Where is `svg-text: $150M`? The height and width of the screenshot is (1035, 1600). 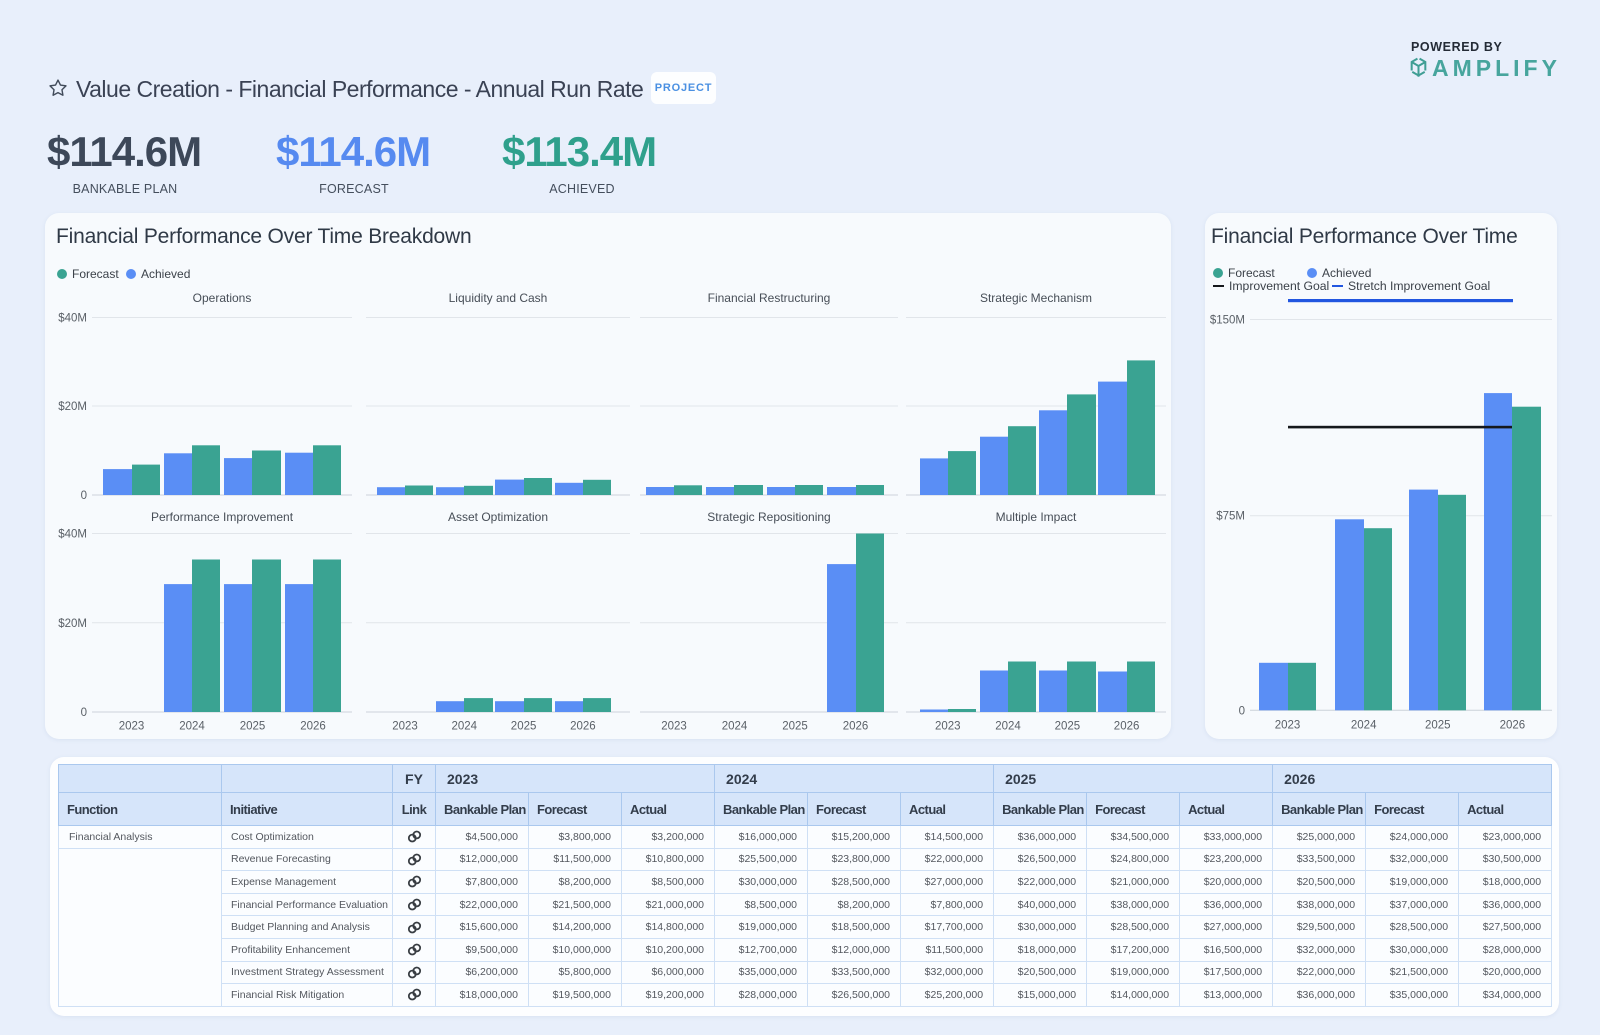 svg-text: $150M is located at coordinates (1227, 321).